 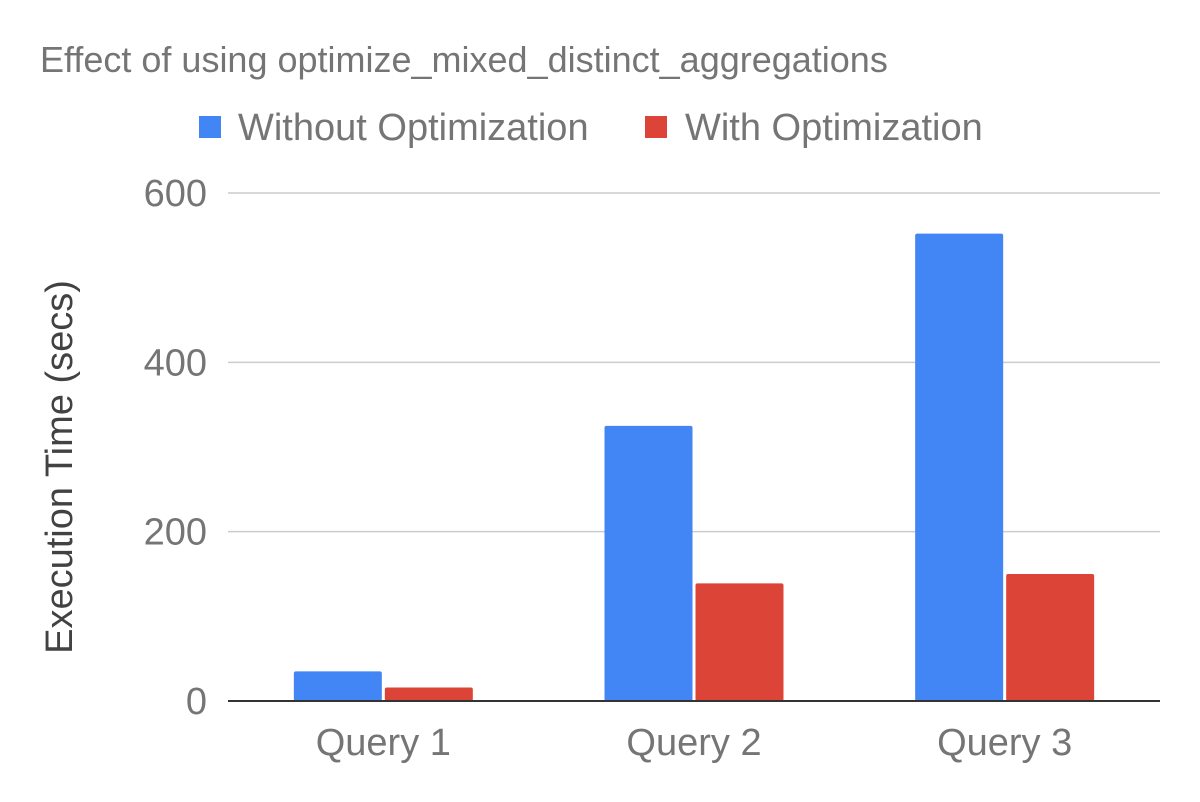 I want to click on legend-label-without-optimization: Without Optimization, so click(x=413, y=128).